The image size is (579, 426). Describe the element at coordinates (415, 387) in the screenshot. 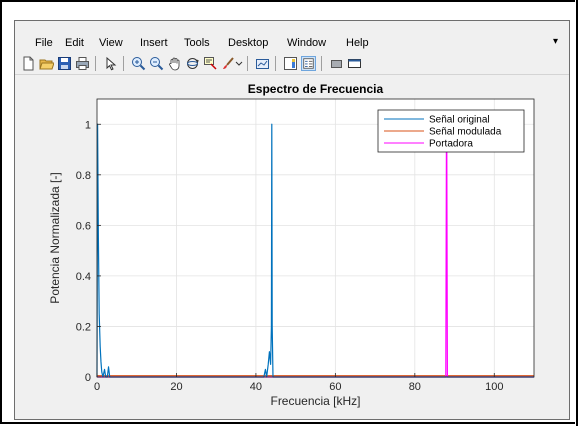

I see `x-tick-label: 80` at that location.